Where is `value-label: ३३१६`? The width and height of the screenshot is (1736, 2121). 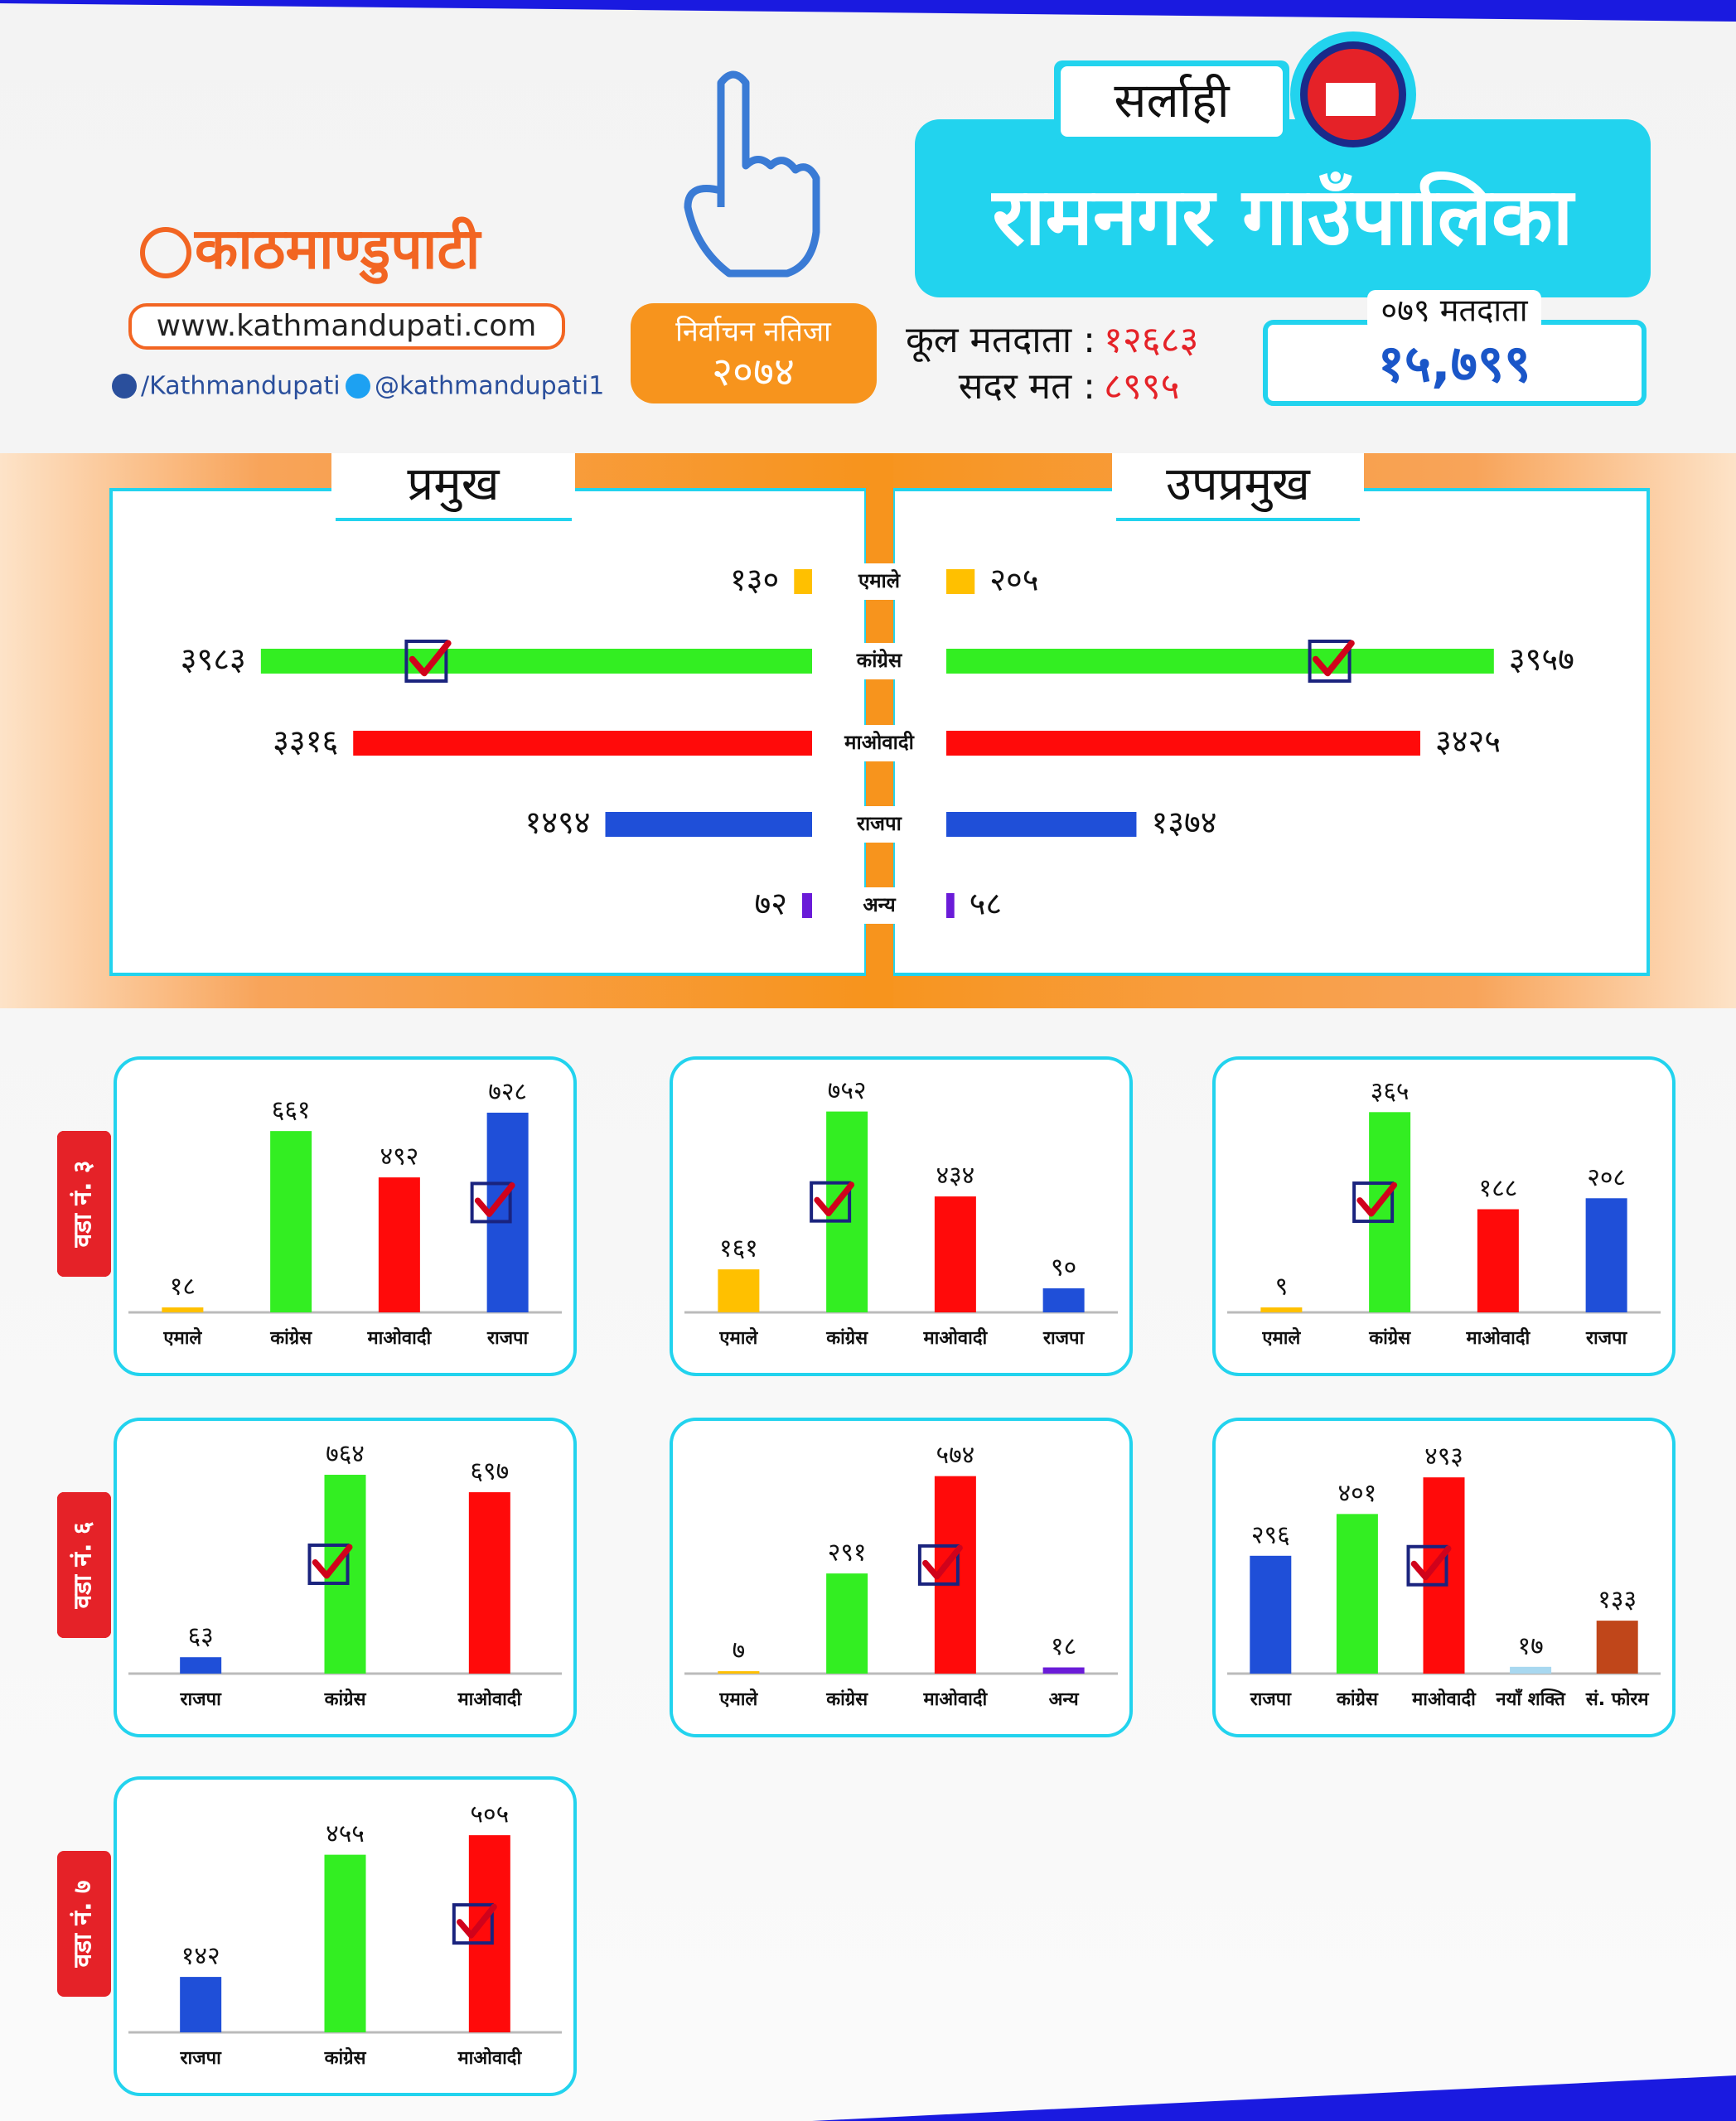
value-label: ३३१६ is located at coordinates (305, 741).